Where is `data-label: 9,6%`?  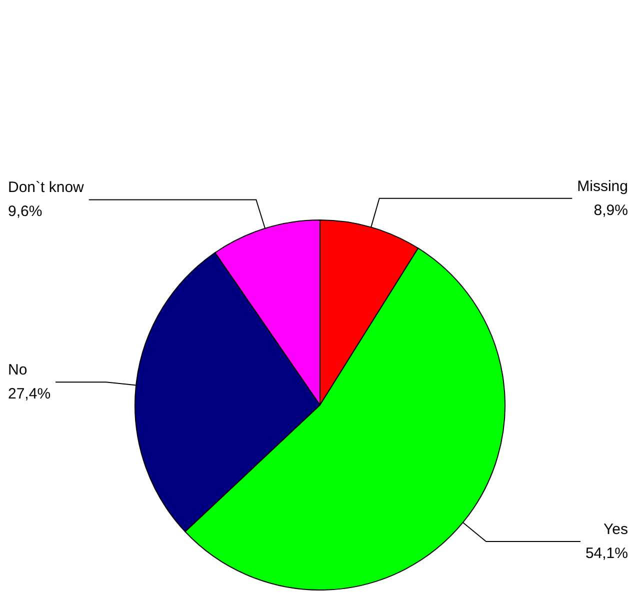
data-label: 9,6% is located at coordinates (25, 211).